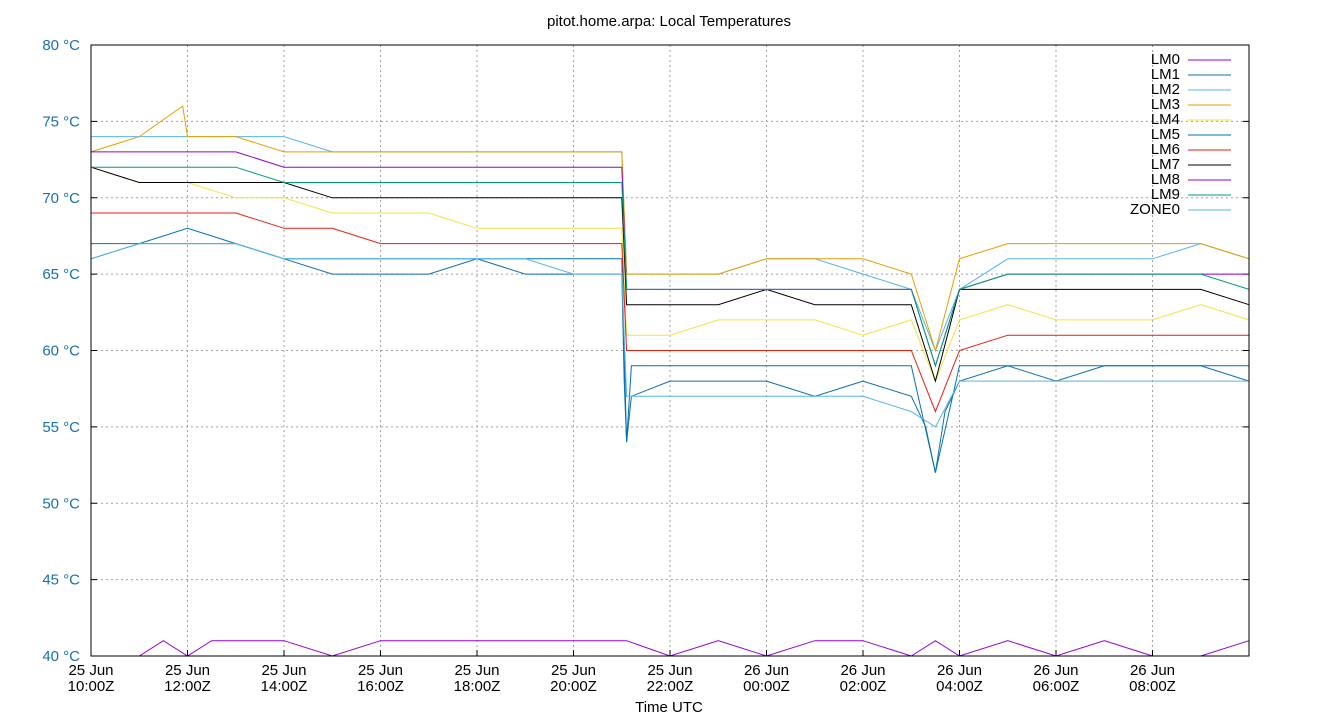 Image resolution: width=1340 pixels, height=725 pixels. I want to click on chart-title: pitot.home.arpa: Local Temperatures, so click(669, 21).